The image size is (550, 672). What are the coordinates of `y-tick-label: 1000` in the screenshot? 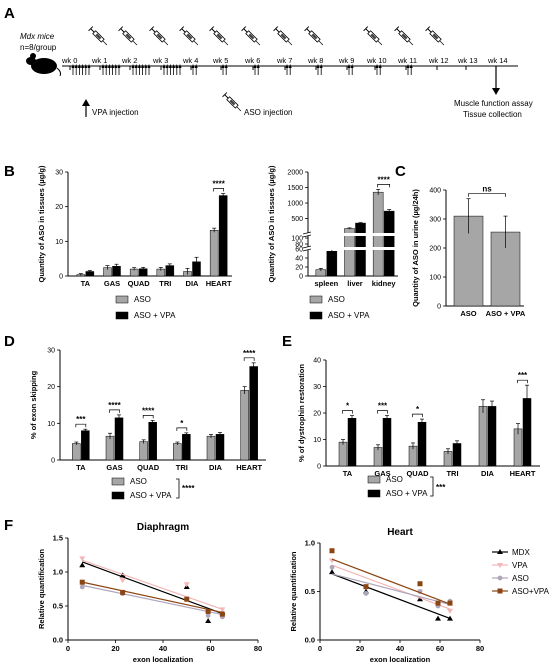 It's located at (295, 204).